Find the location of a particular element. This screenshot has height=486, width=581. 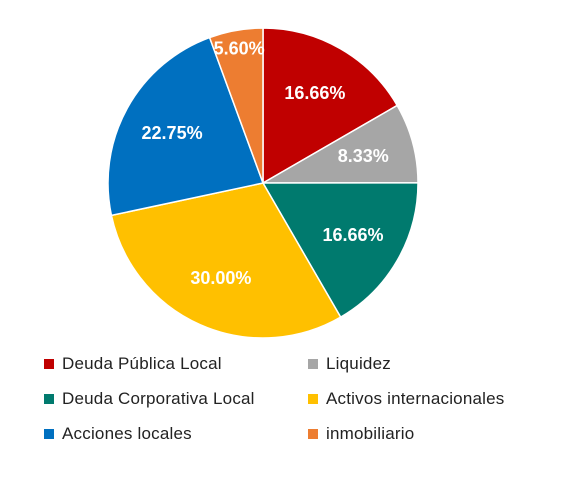

pie-slice-acciones-locales is located at coordinates (186, 126).